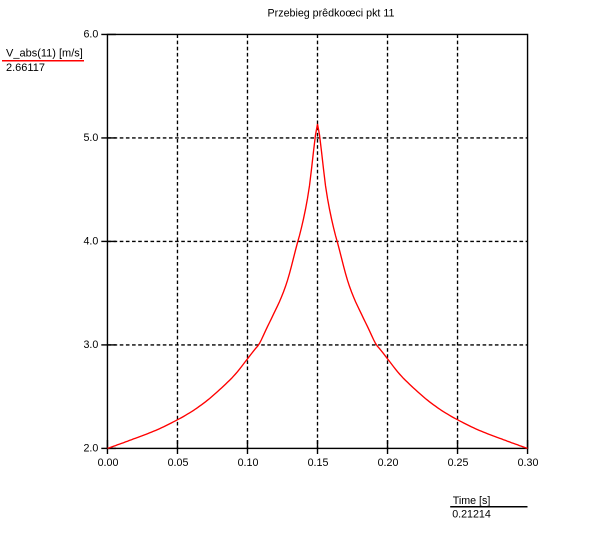  What do you see at coordinates (388, 463) in the screenshot?
I see `svg-text: 0.20` at bounding box center [388, 463].